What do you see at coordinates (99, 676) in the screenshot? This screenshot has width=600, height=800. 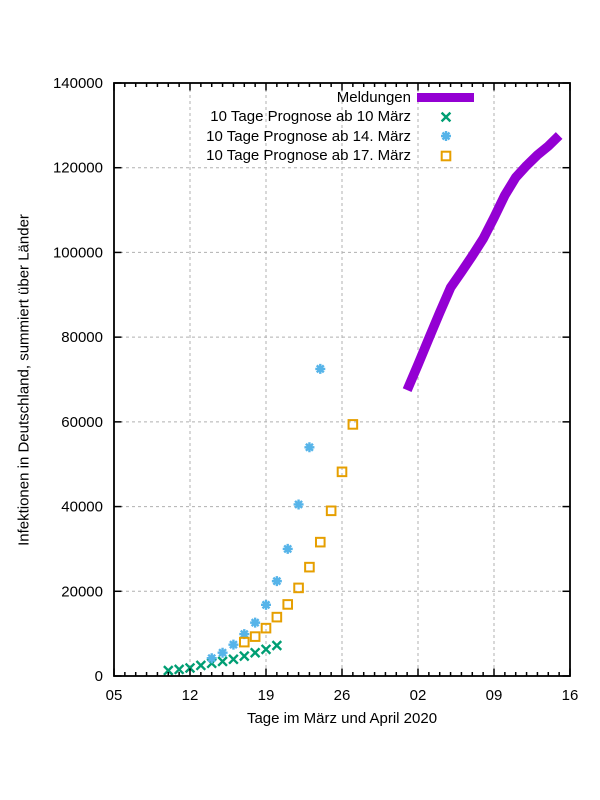 I see `y-tick-label: 0` at bounding box center [99, 676].